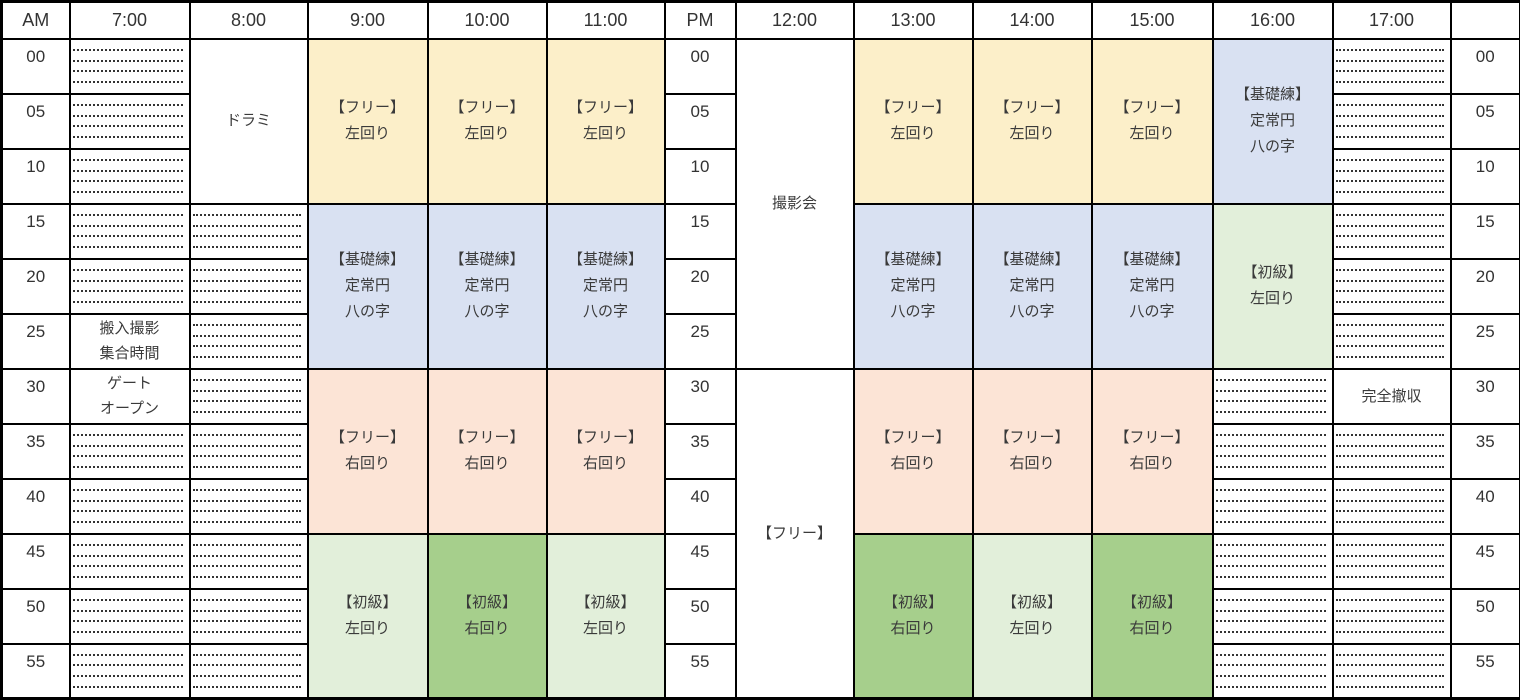 The height and width of the screenshot is (700, 1520). Describe the element at coordinates (1032, 616) in the screenshot. I see `schedule-block: 【初級】 左回り` at that location.